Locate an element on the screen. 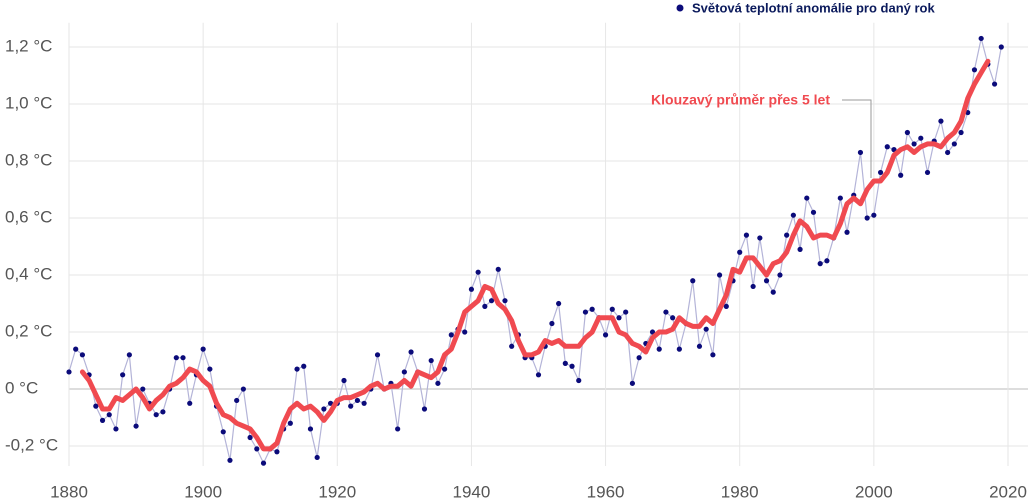 The image size is (1031, 502). x-tick-label: 1880 is located at coordinates (69, 491).